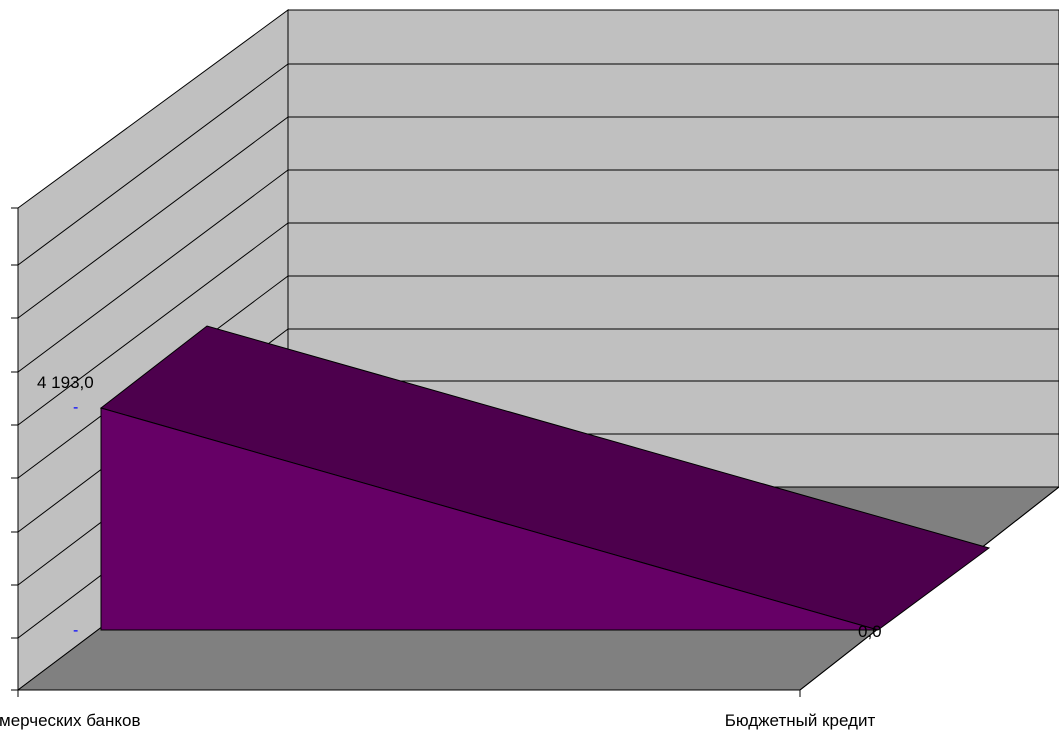  I want to click on category-label: мерческих банков, so click(70, 720).